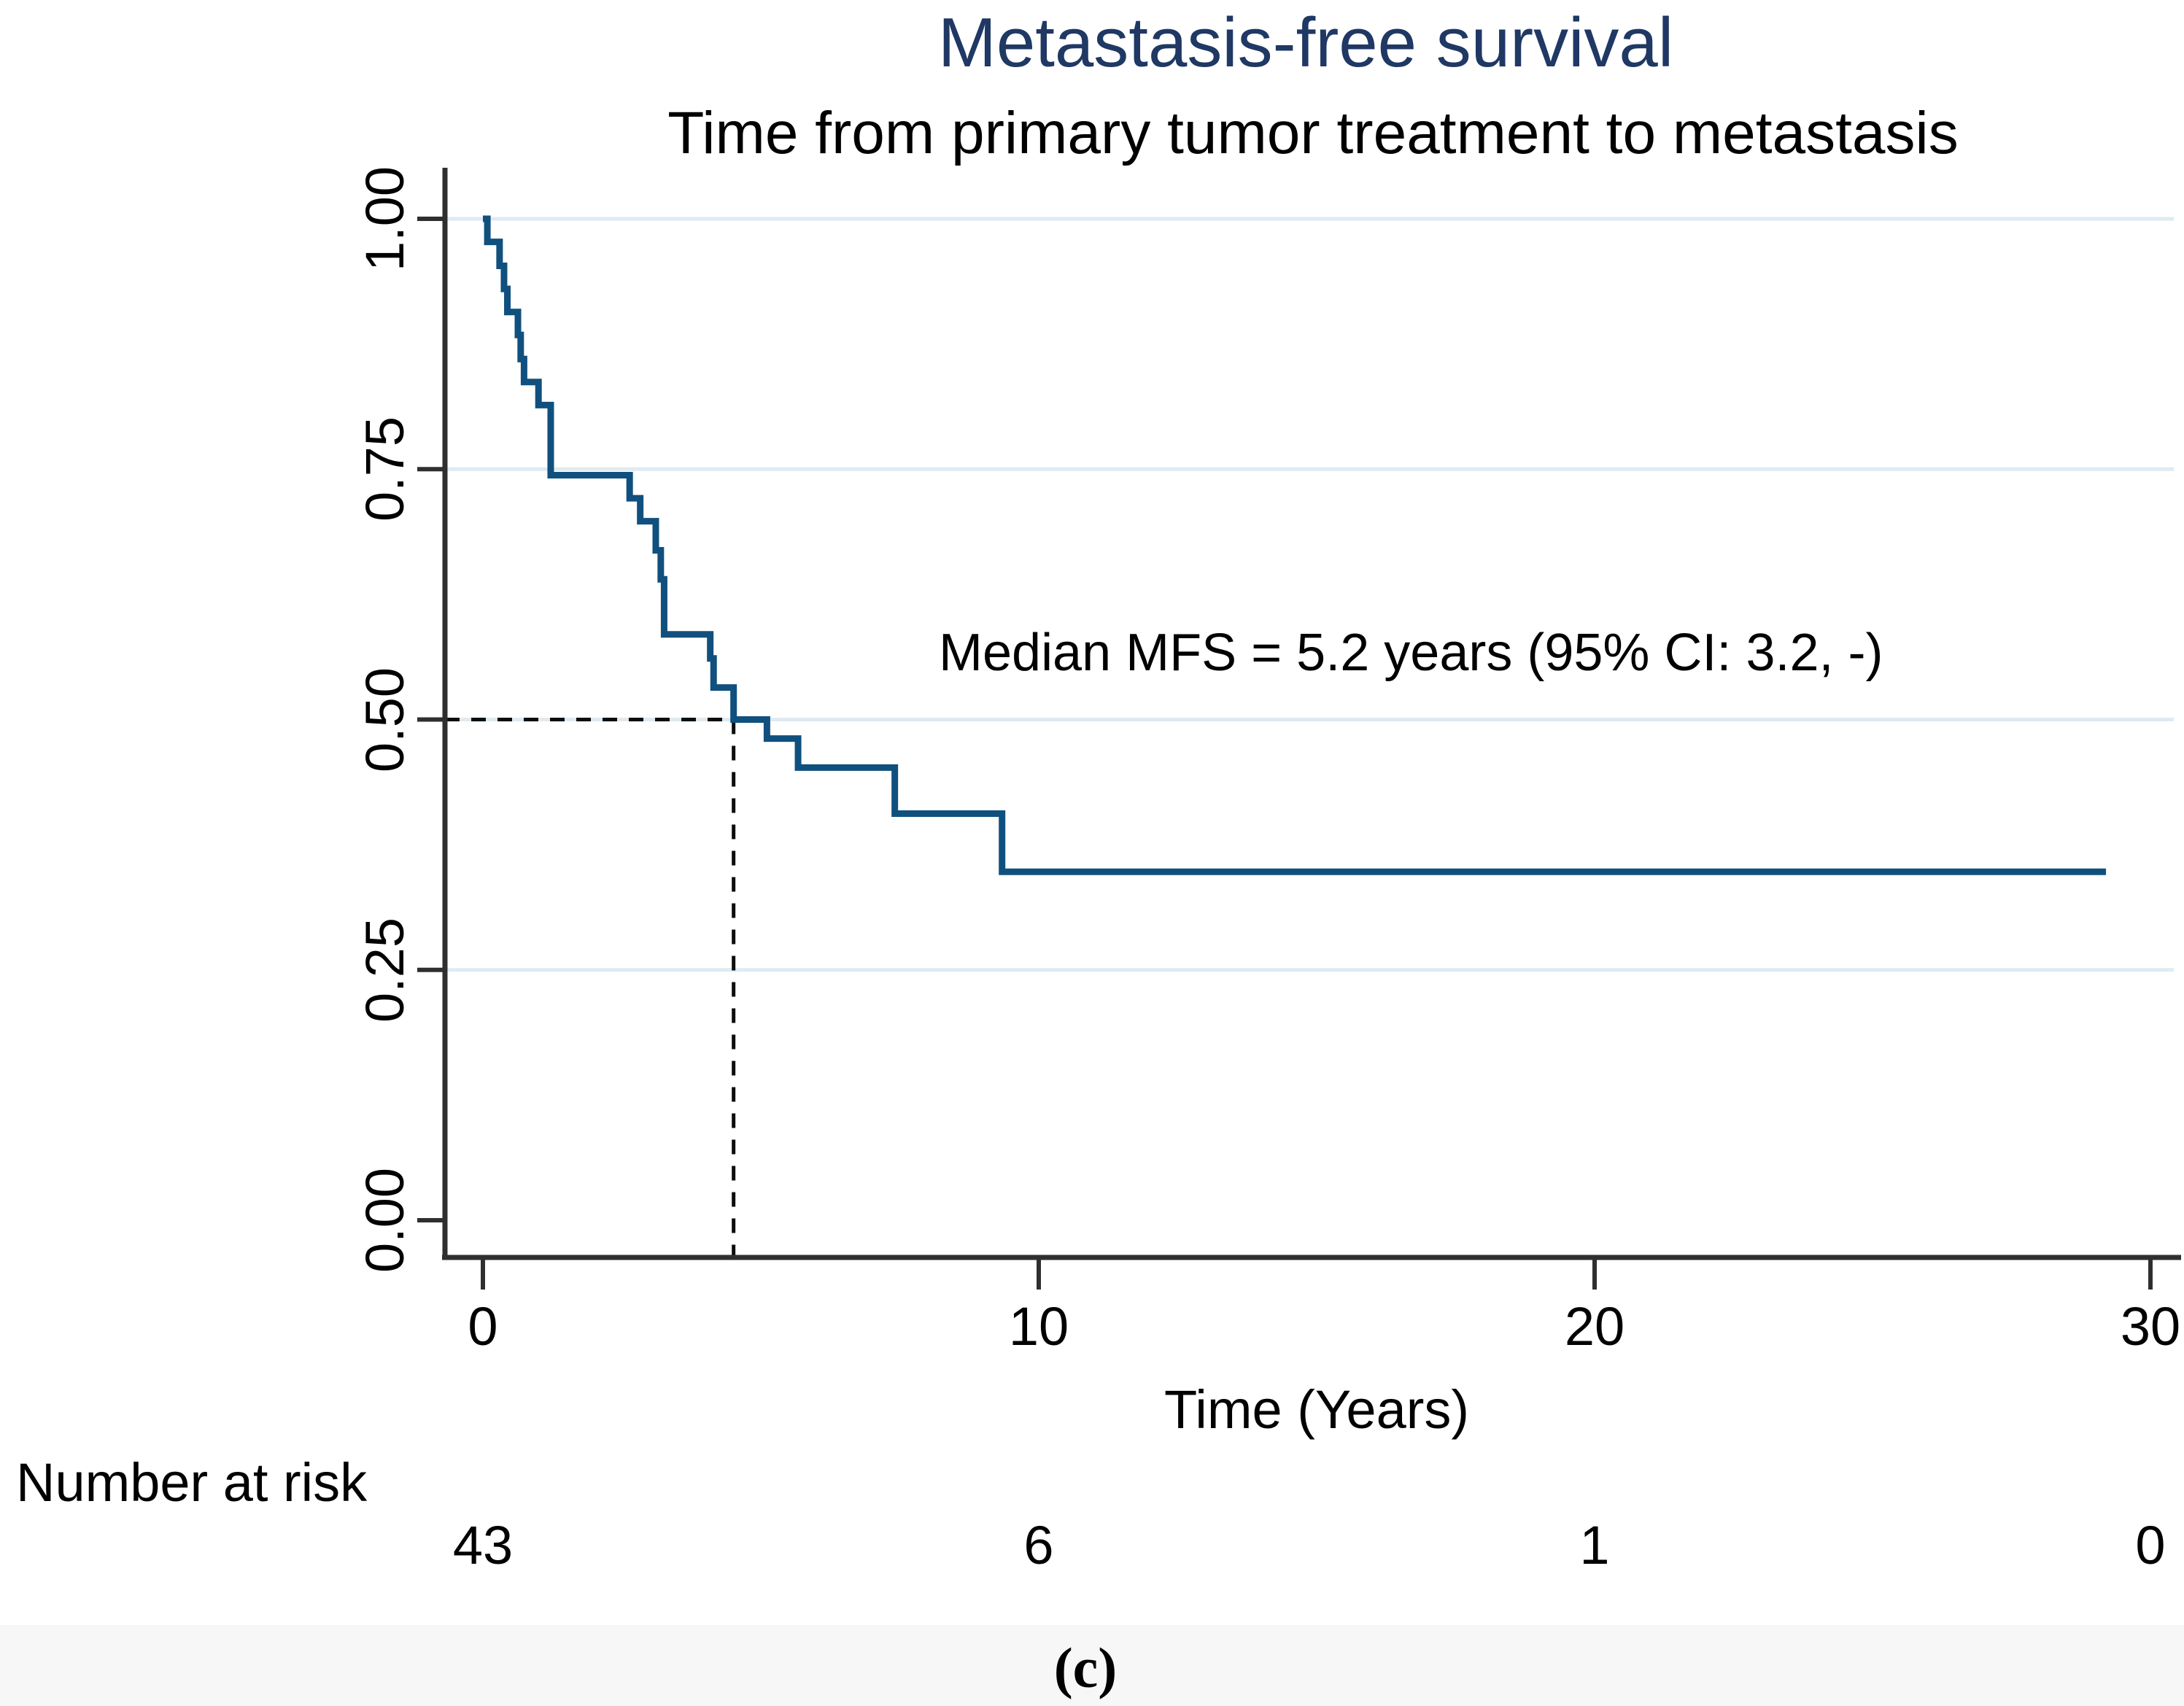 This screenshot has width=2184, height=1706. What do you see at coordinates (1594, 1545) in the screenshot?
I see `risk-count-t20: 1` at bounding box center [1594, 1545].